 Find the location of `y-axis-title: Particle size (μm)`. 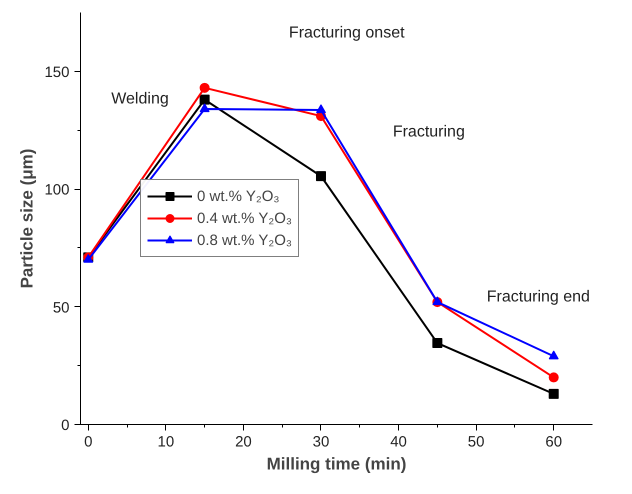

y-axis-title: Particle size (μm) is located at coordinates (26, 218).